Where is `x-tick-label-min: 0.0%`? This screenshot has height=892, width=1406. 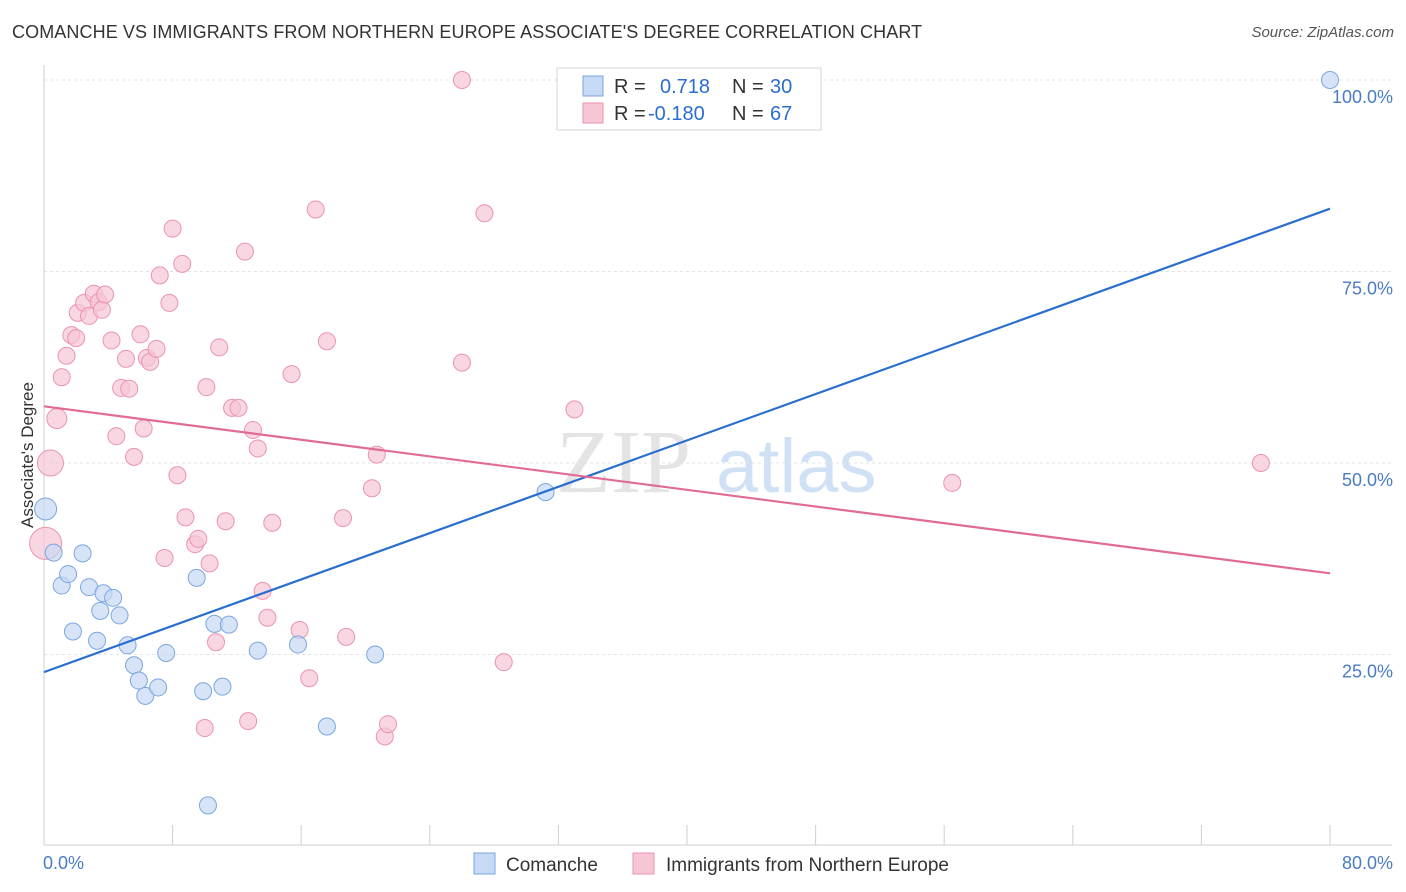 x-tick-label-min: 0.0% is located at coordinates (63, 863).